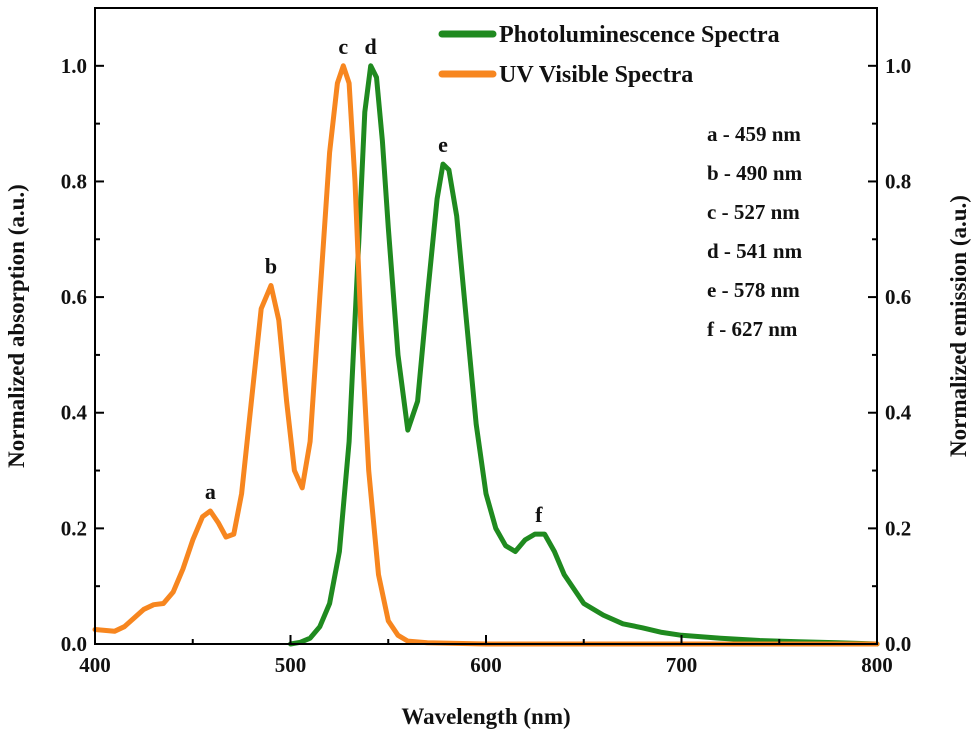  What do you see at coordinates (74, 66) in the screenshot?
I see `y-left-tick-label: 1.0` at bounding box center [74, 66].